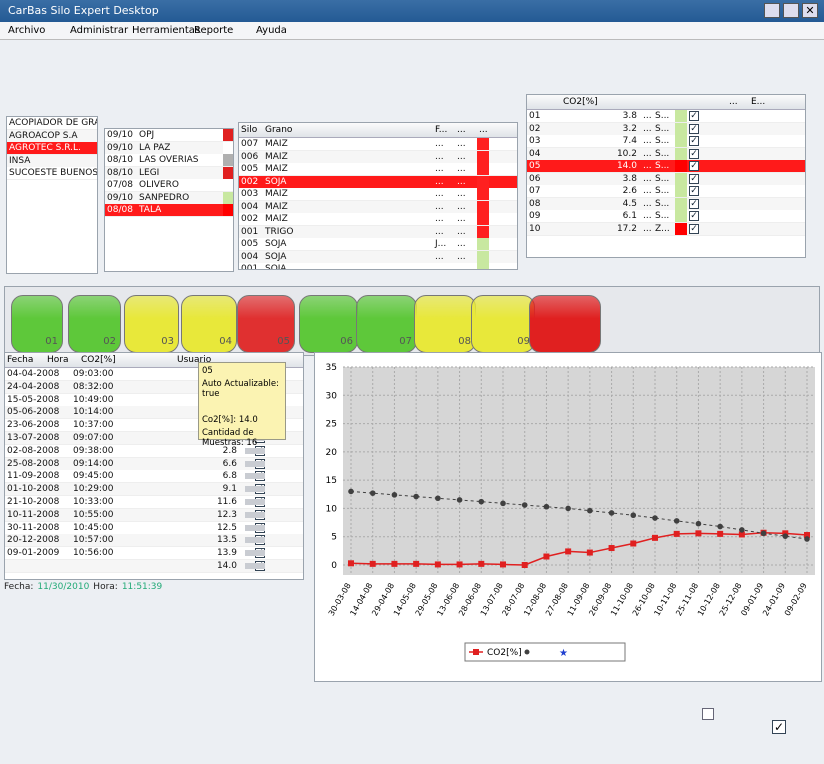  I want to click on table-cell: 07/08, so click(120, 185).